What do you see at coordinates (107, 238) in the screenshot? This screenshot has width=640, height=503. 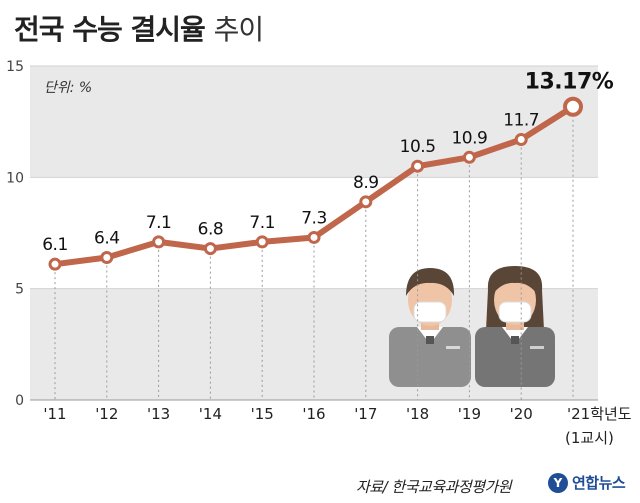 I see `data-label-1: 6.4` at bounding box center [107, 238].